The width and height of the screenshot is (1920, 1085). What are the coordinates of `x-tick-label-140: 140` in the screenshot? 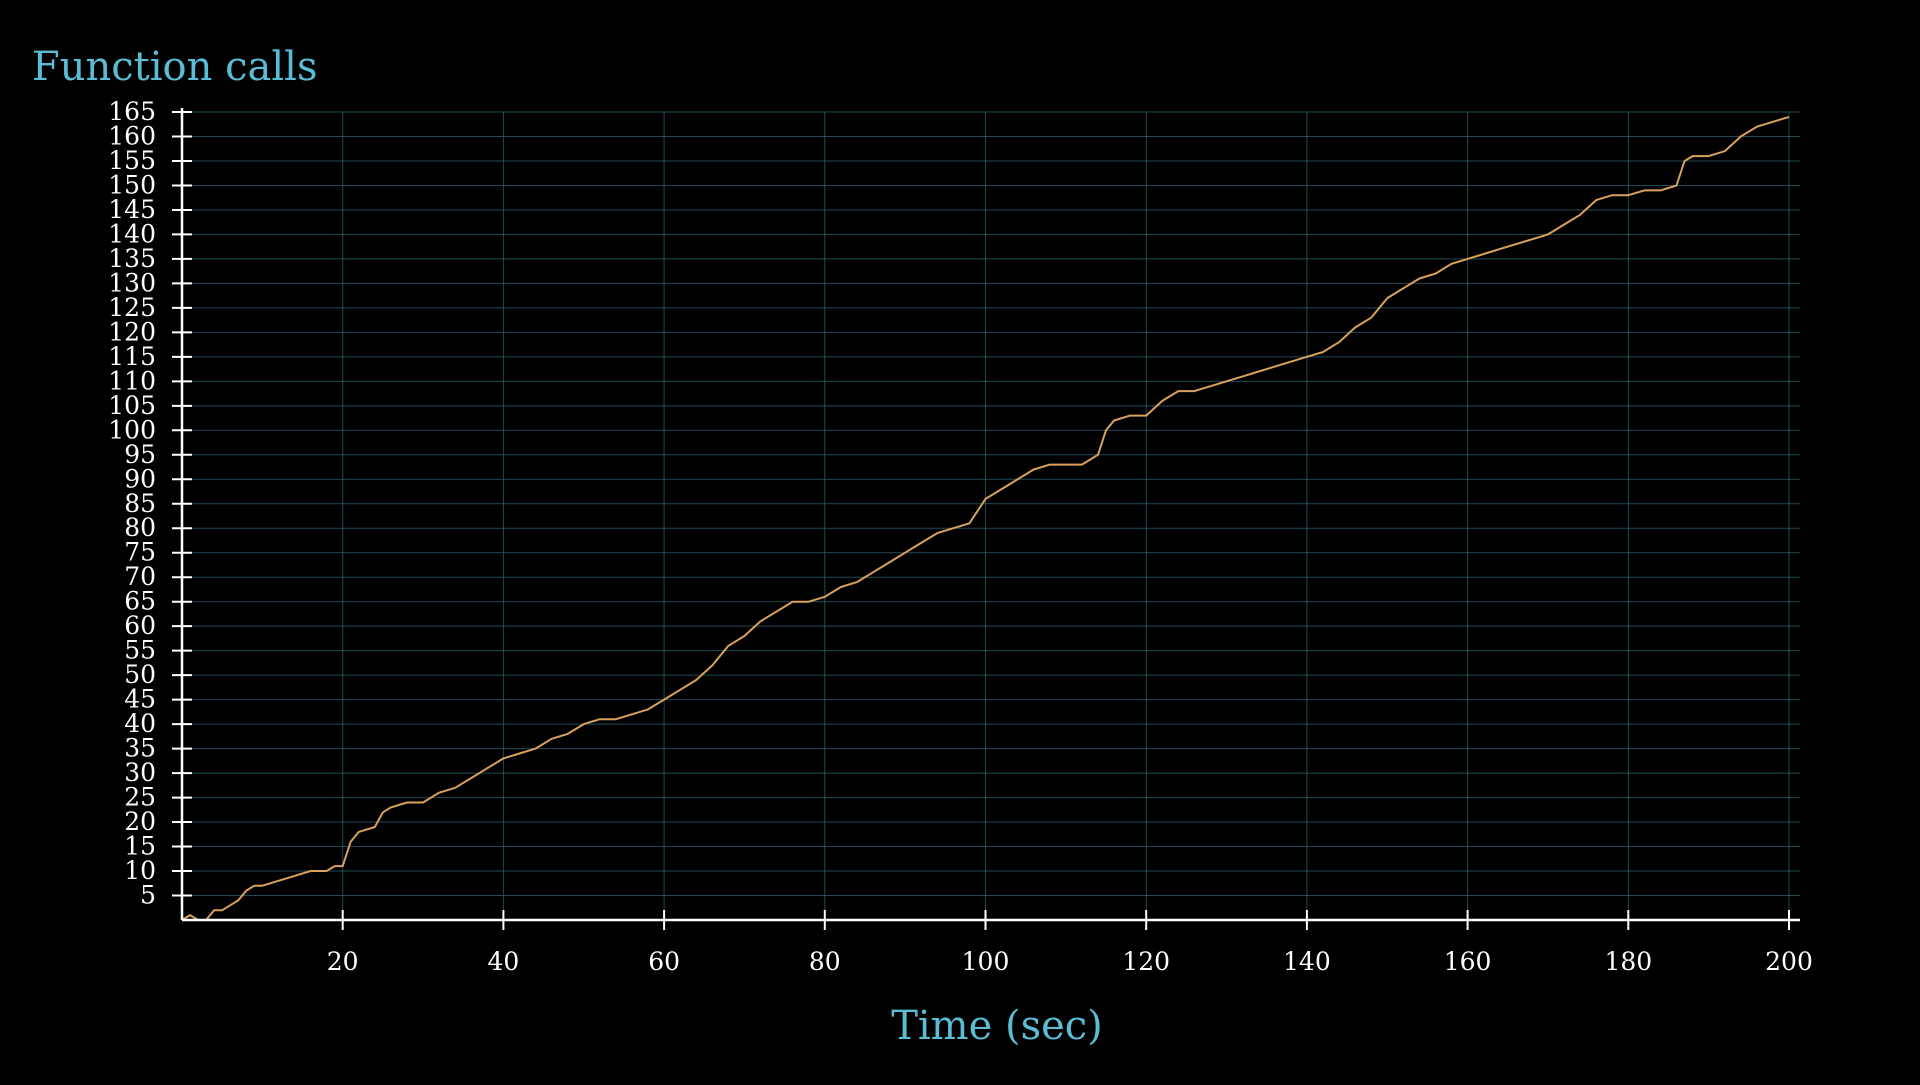 It's located at (1307, 961).